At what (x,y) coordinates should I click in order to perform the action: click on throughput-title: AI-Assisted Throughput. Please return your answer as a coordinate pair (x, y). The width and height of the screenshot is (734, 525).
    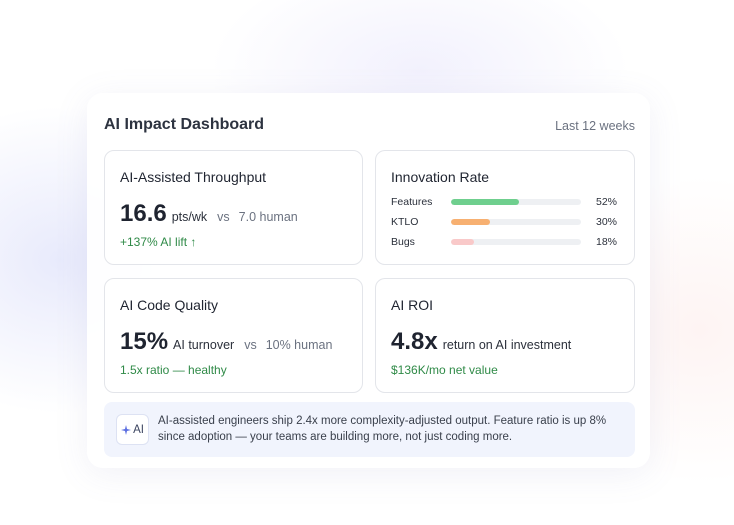
    Looking at the image, I should click on (193, 177).